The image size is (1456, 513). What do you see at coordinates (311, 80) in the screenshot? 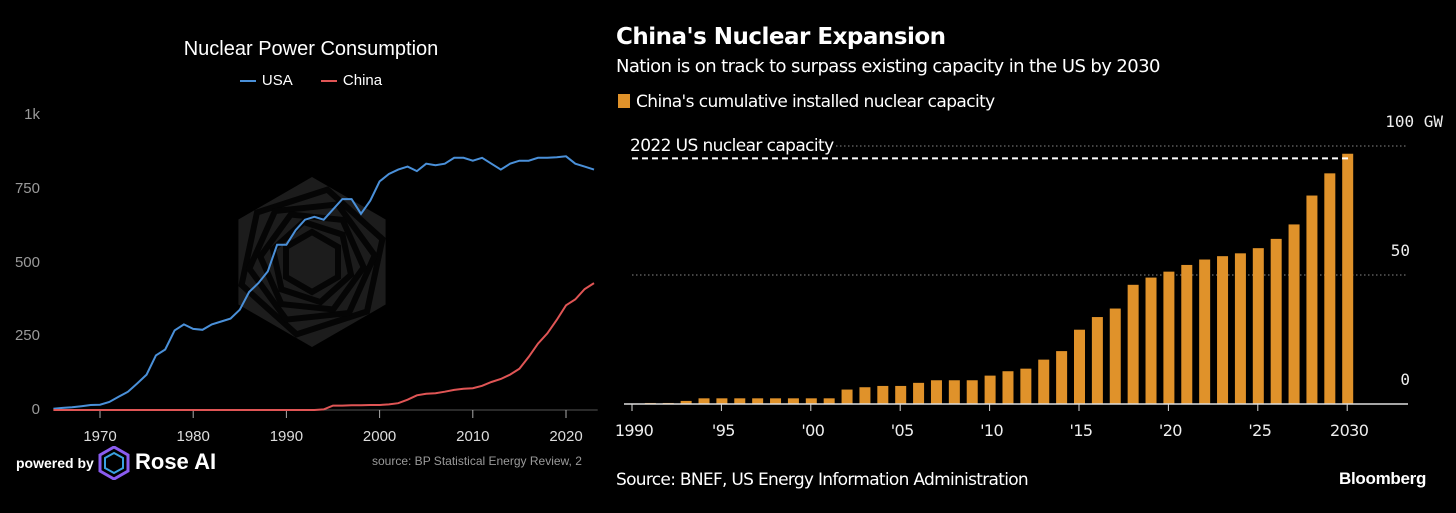
I see `left-legend: USA China` at bounding box center [311, 80].